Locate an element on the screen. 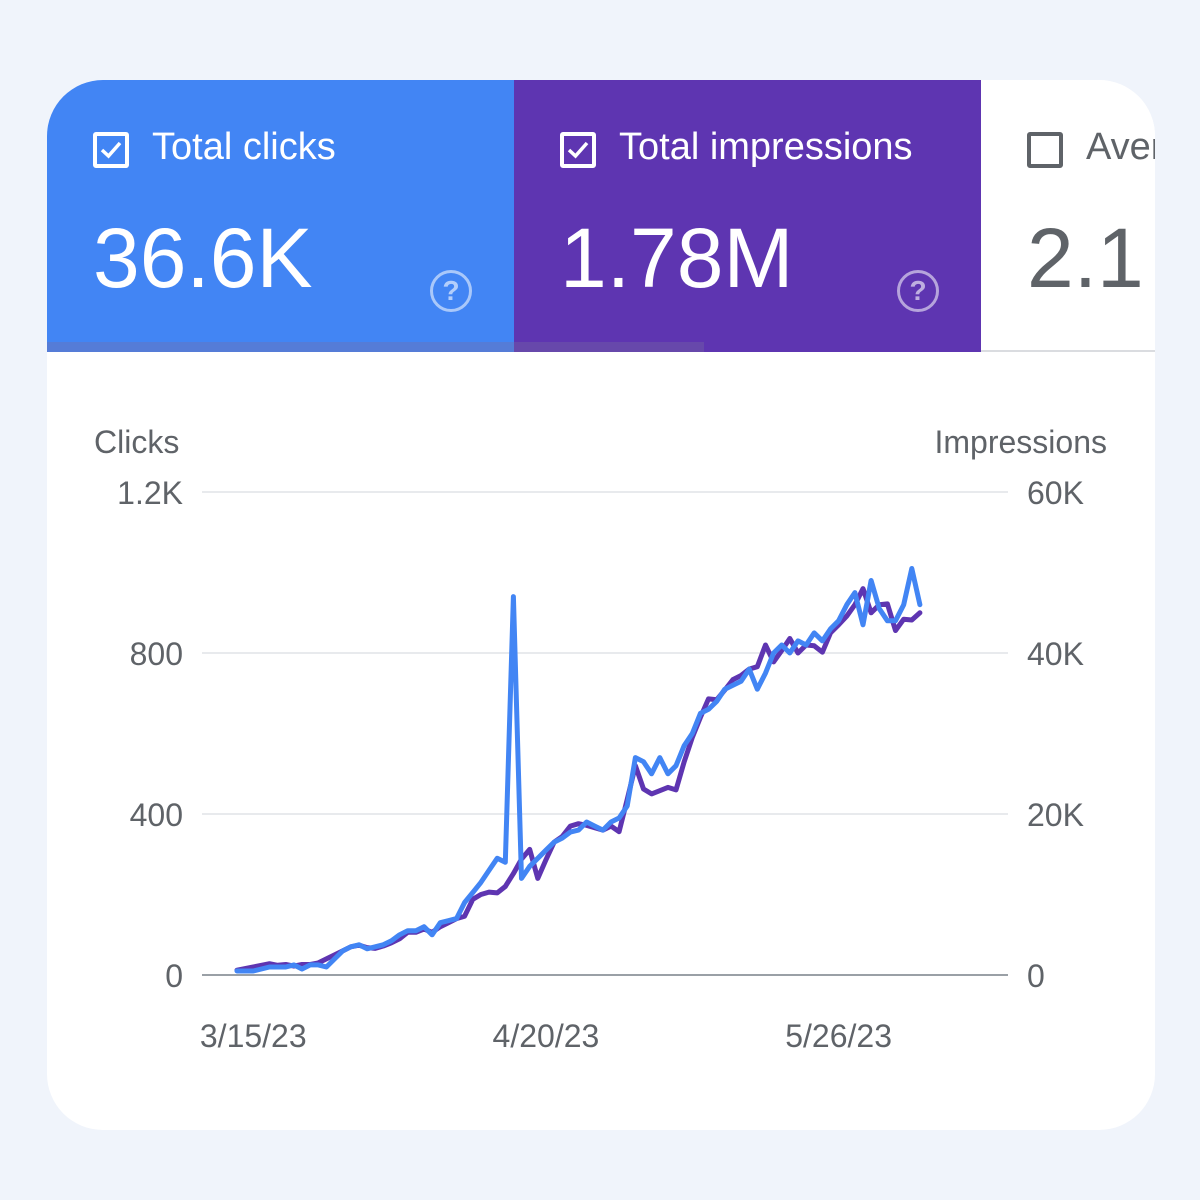  divider is located at coordinates (1068, 351).